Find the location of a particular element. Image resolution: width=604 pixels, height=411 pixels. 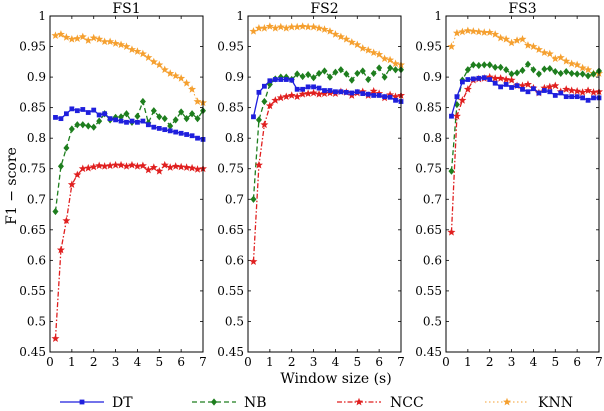

y-tick-label: 0.55 is located at coordinates (230, 291).